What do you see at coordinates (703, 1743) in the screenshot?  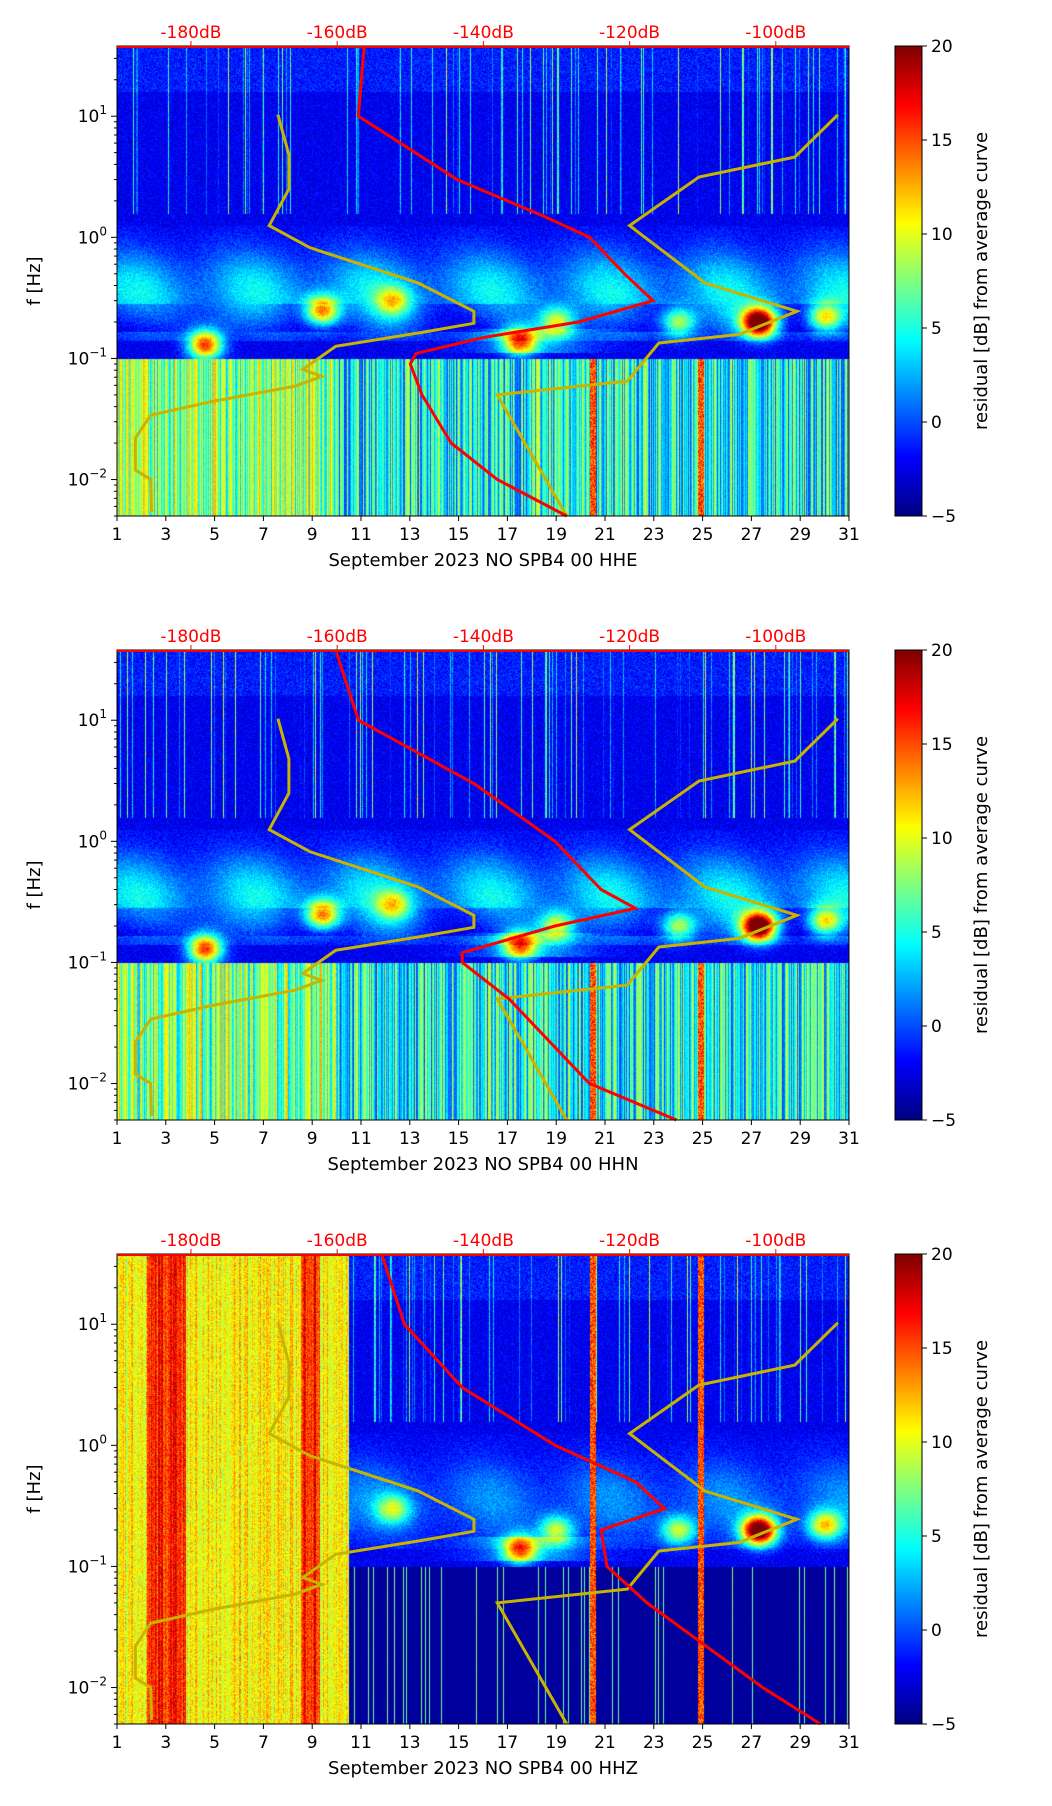 I see `x-tick-label: 25` at bounding box center [703, 1743].